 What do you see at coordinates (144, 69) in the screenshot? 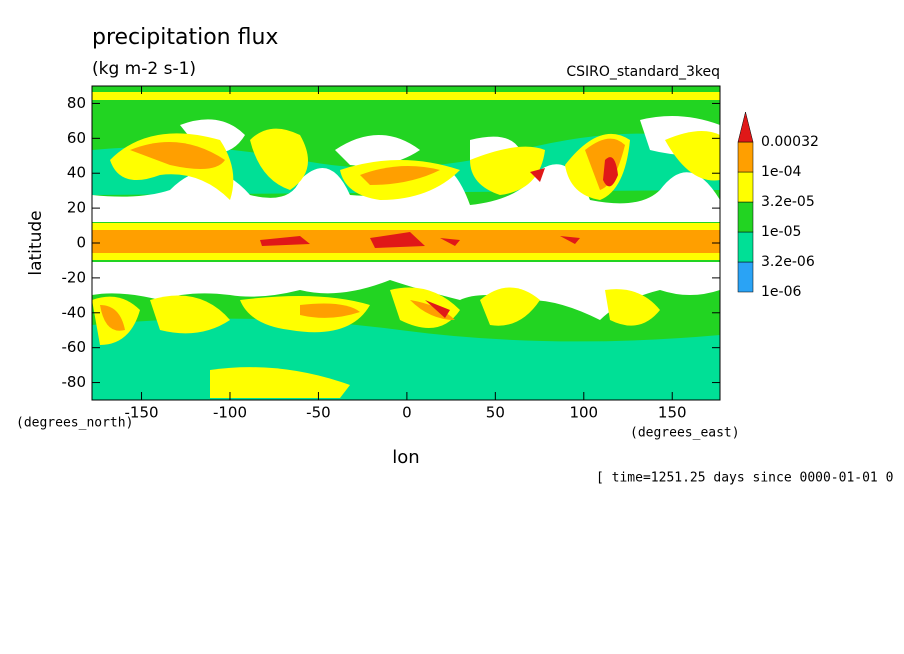
I see `chart-subtitle: (kg m-2 s-1)` at bounding box center [144, 69].